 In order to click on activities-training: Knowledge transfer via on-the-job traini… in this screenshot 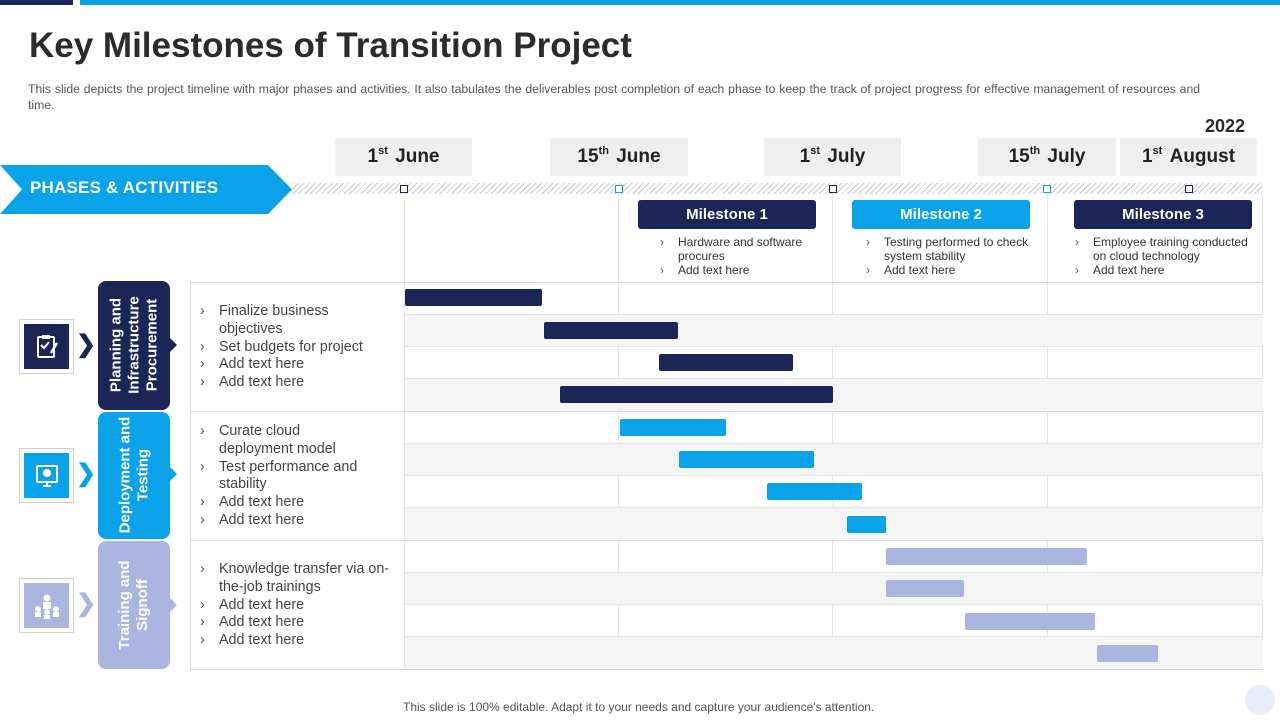, I will do `click(300, 605)`.